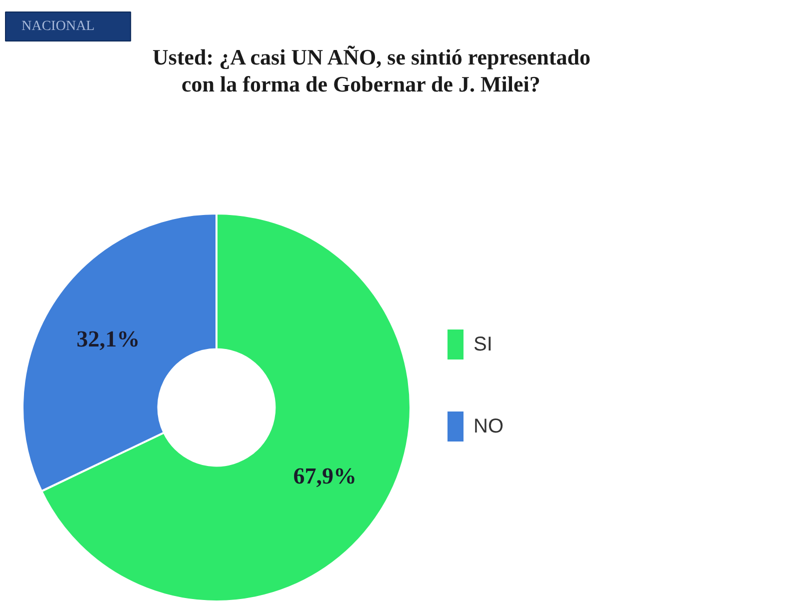 This screenshot has height=604, width=800. Describe the element at coordinates (58, 26) in the screenshot. I see `text: NACIONAL` at that location.